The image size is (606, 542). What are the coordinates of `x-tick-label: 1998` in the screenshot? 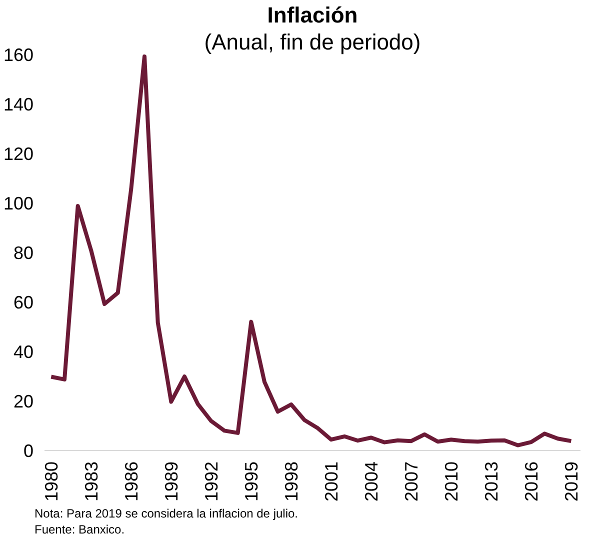 It's located at (292, 481).